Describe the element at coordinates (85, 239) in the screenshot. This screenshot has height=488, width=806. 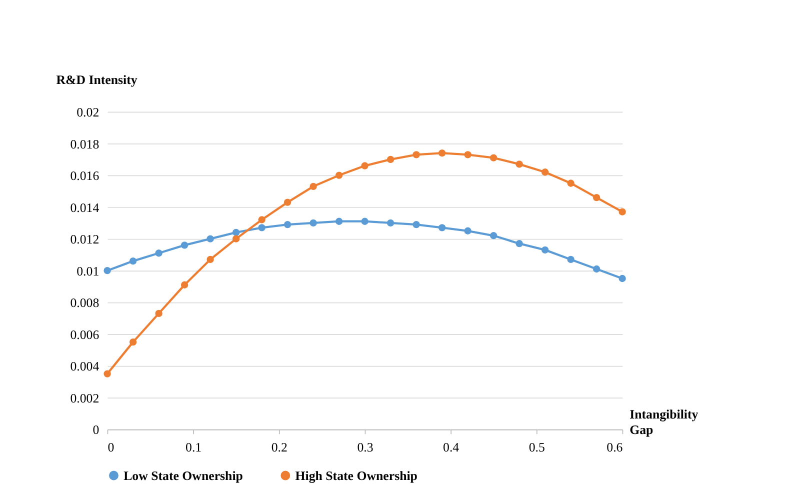
I see `y-tick-label: 0.012` at that location.